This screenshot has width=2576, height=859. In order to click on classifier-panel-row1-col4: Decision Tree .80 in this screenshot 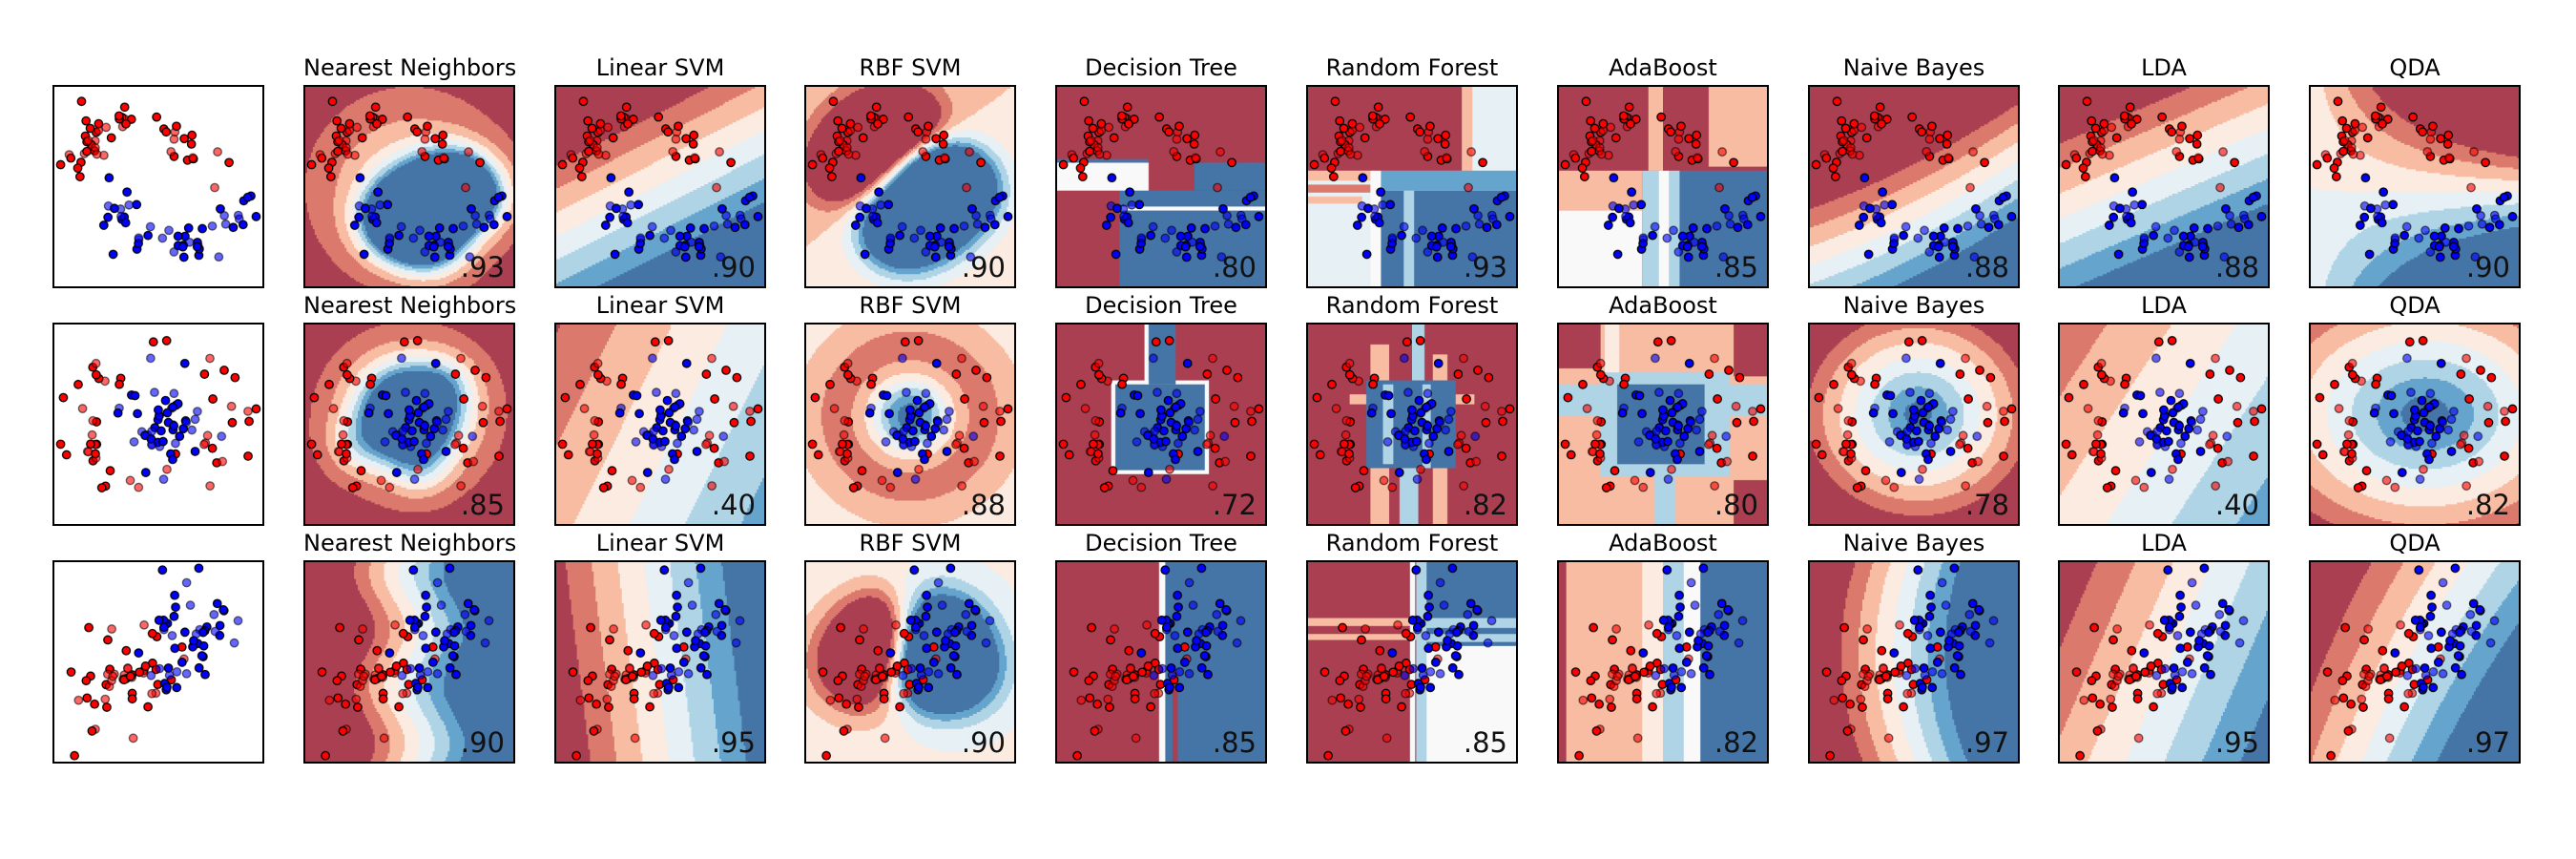, I will do `click(1161, 171)`.